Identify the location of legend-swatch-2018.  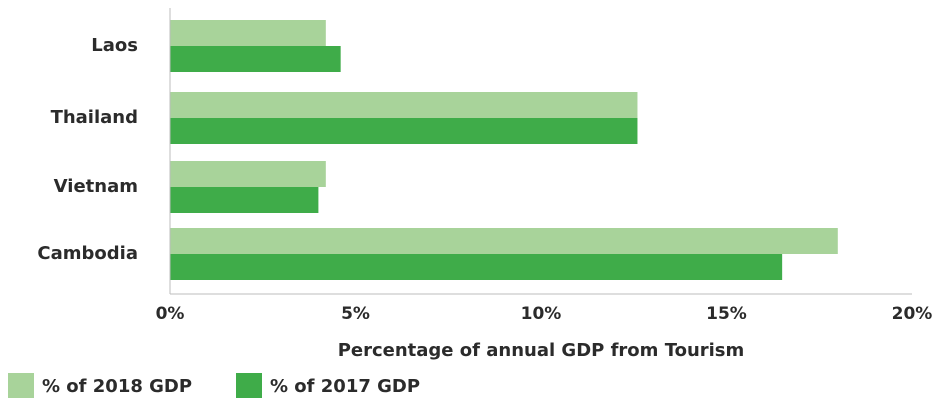
(21, 385).